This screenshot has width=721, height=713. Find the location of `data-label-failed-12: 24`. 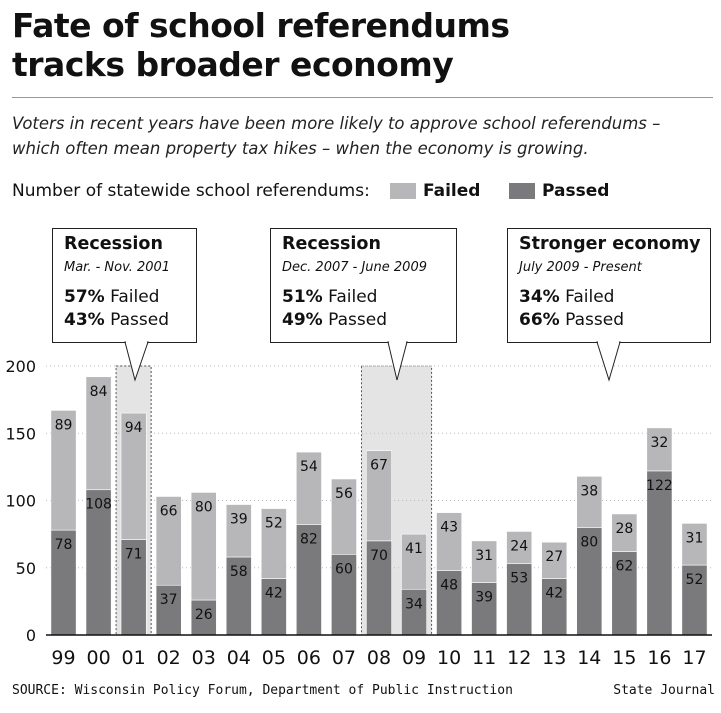

data-label-failed-12: 24 is located at coordinates (519, 546).